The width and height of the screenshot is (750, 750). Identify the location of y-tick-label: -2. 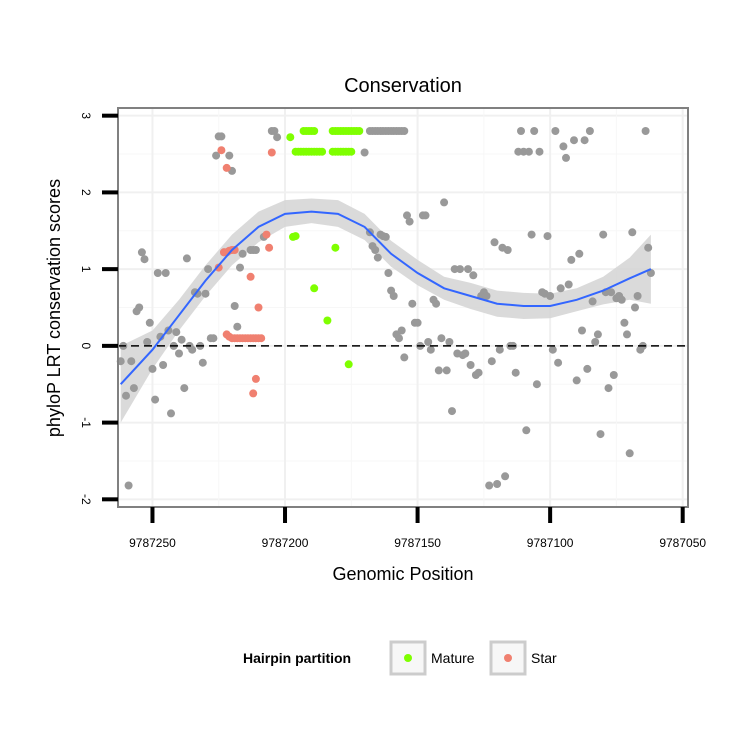
(86, 499).